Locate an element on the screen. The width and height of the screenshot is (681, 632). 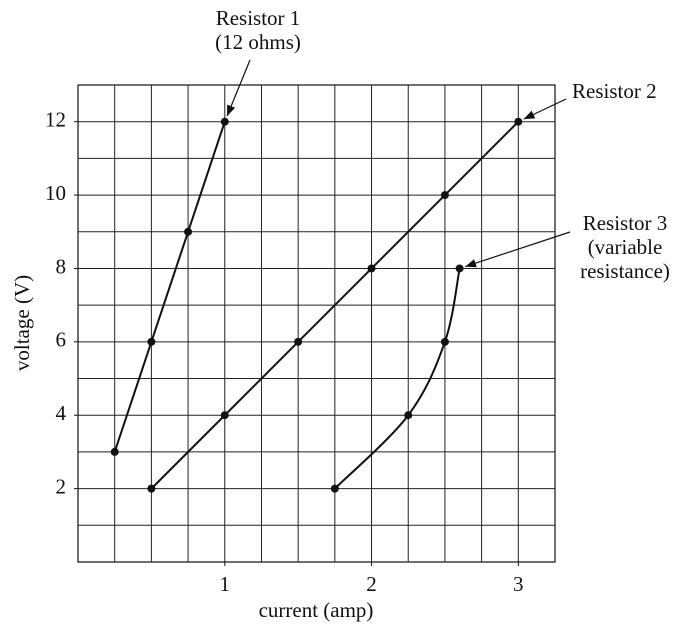
y-tick-label: 6 is located at coordinates (61, 340).